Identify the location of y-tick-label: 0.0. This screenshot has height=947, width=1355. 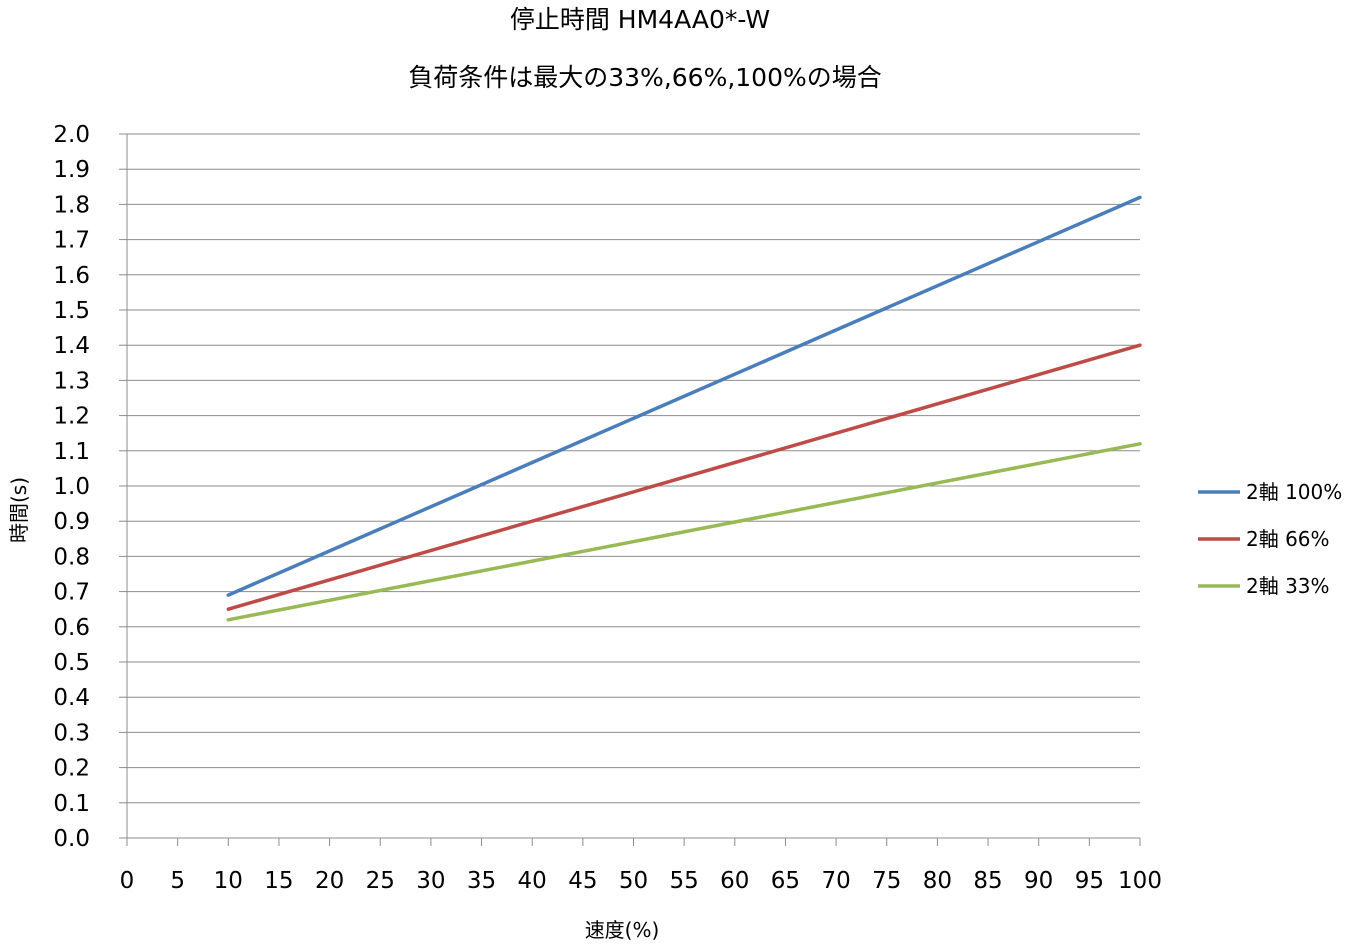
(71, 839).